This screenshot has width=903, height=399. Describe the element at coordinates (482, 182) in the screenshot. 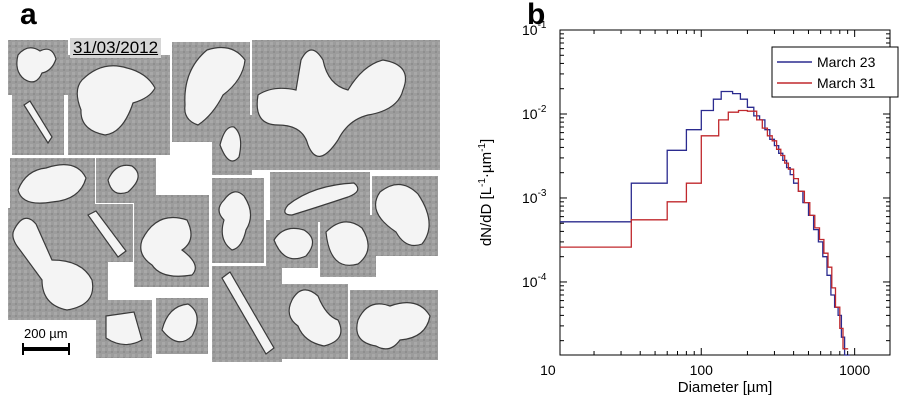

I see `y-axis-title-exp1: -1` at that location.